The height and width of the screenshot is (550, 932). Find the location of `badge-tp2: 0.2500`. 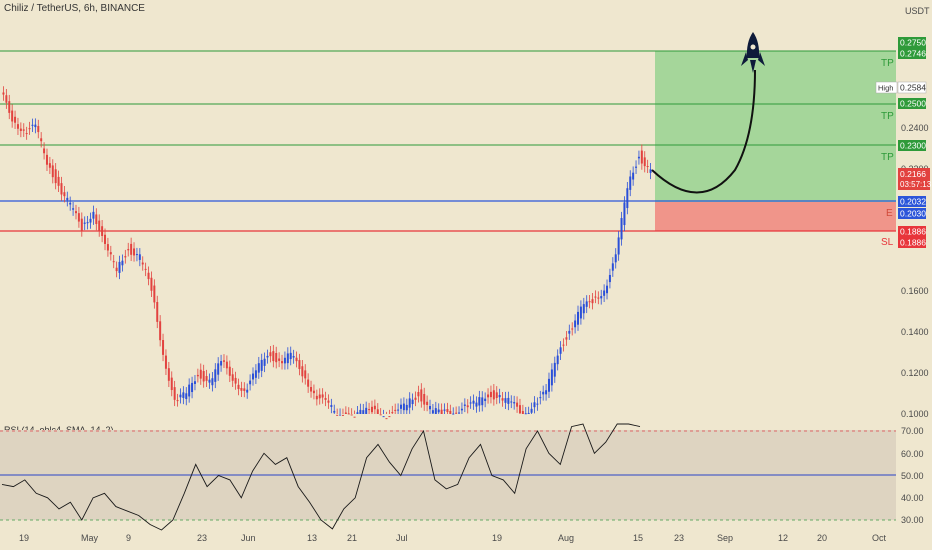

badge-tp2: 0.2500 is located at coordinates (913, 104).